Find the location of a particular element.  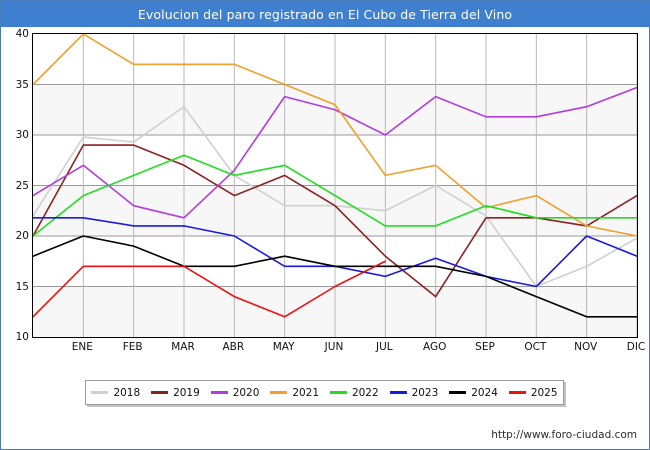

legend-swatch-2021 is located at coordinates (279, 392).